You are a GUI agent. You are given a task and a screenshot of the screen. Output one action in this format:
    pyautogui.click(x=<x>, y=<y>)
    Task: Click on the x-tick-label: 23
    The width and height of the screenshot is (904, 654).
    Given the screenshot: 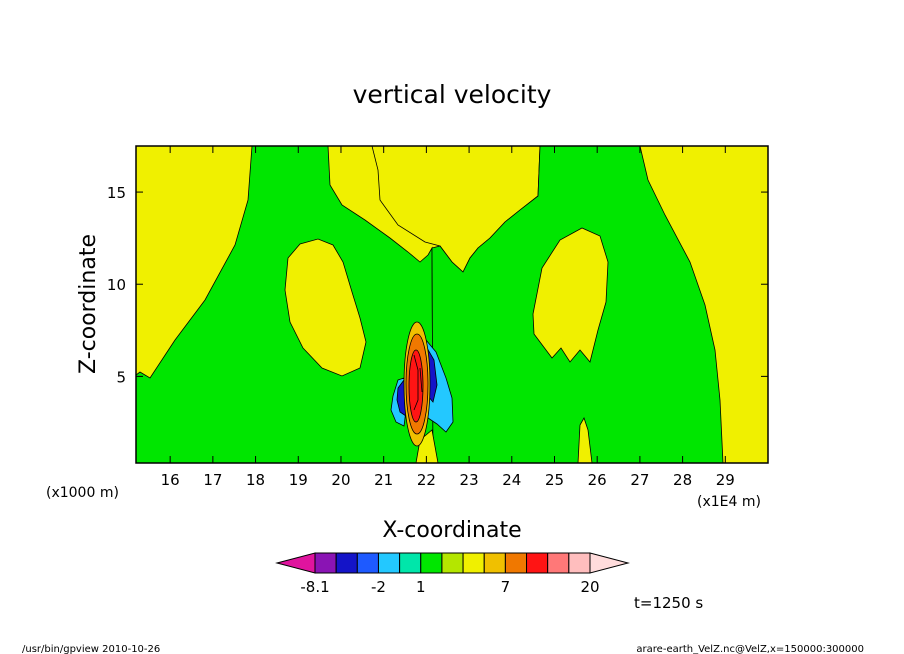 What is the action you would take?
    pyautogui.click(x=469, y=480)
    